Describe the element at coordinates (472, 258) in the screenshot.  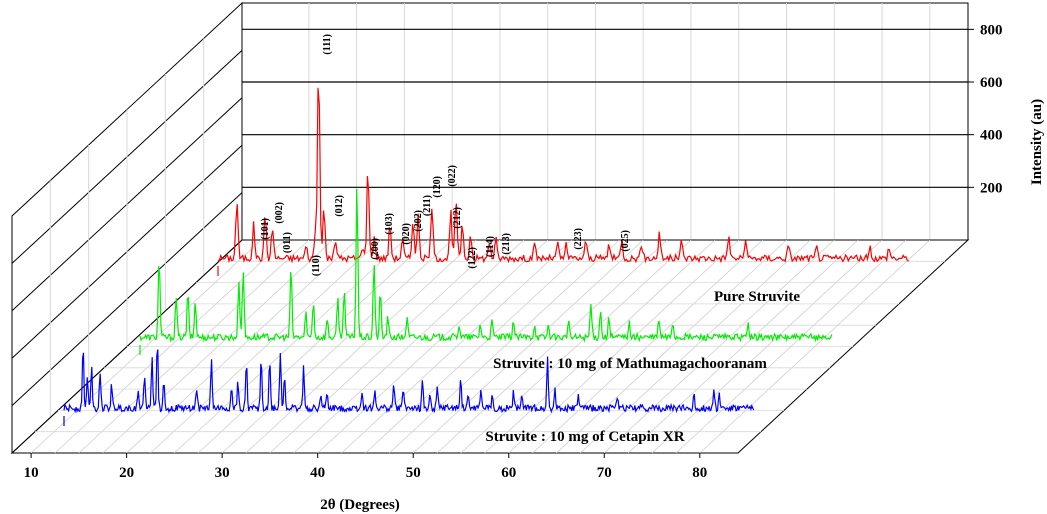
I see `peak-index-label: (122)` at that location.